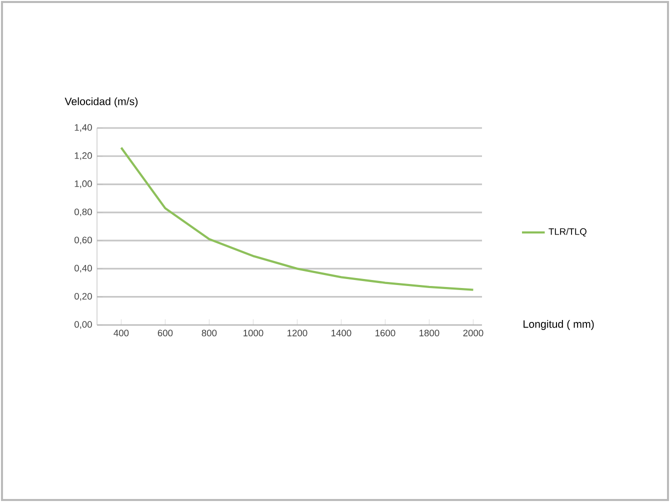  I want to click on y-tick-label: 0,40, so click(83, 268).